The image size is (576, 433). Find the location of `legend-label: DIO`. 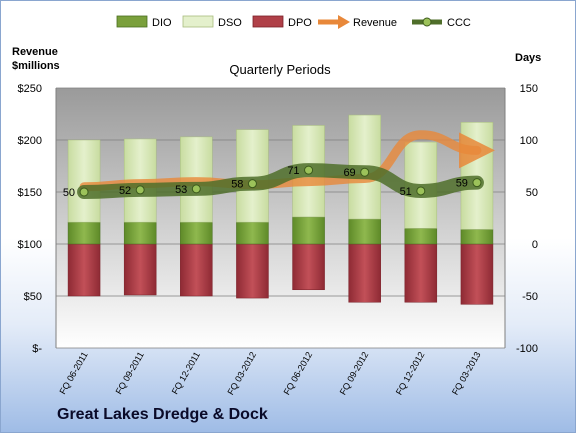

legend-label: DIO is located at coordinates (162, 23).